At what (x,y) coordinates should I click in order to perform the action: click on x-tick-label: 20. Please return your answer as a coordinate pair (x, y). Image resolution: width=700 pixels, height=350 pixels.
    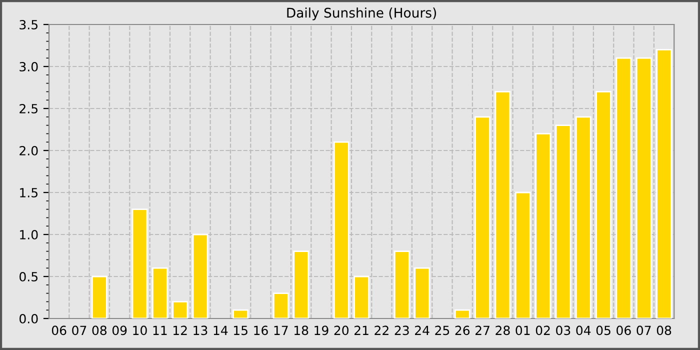
    Looking at the image, I should click on (341, 331).